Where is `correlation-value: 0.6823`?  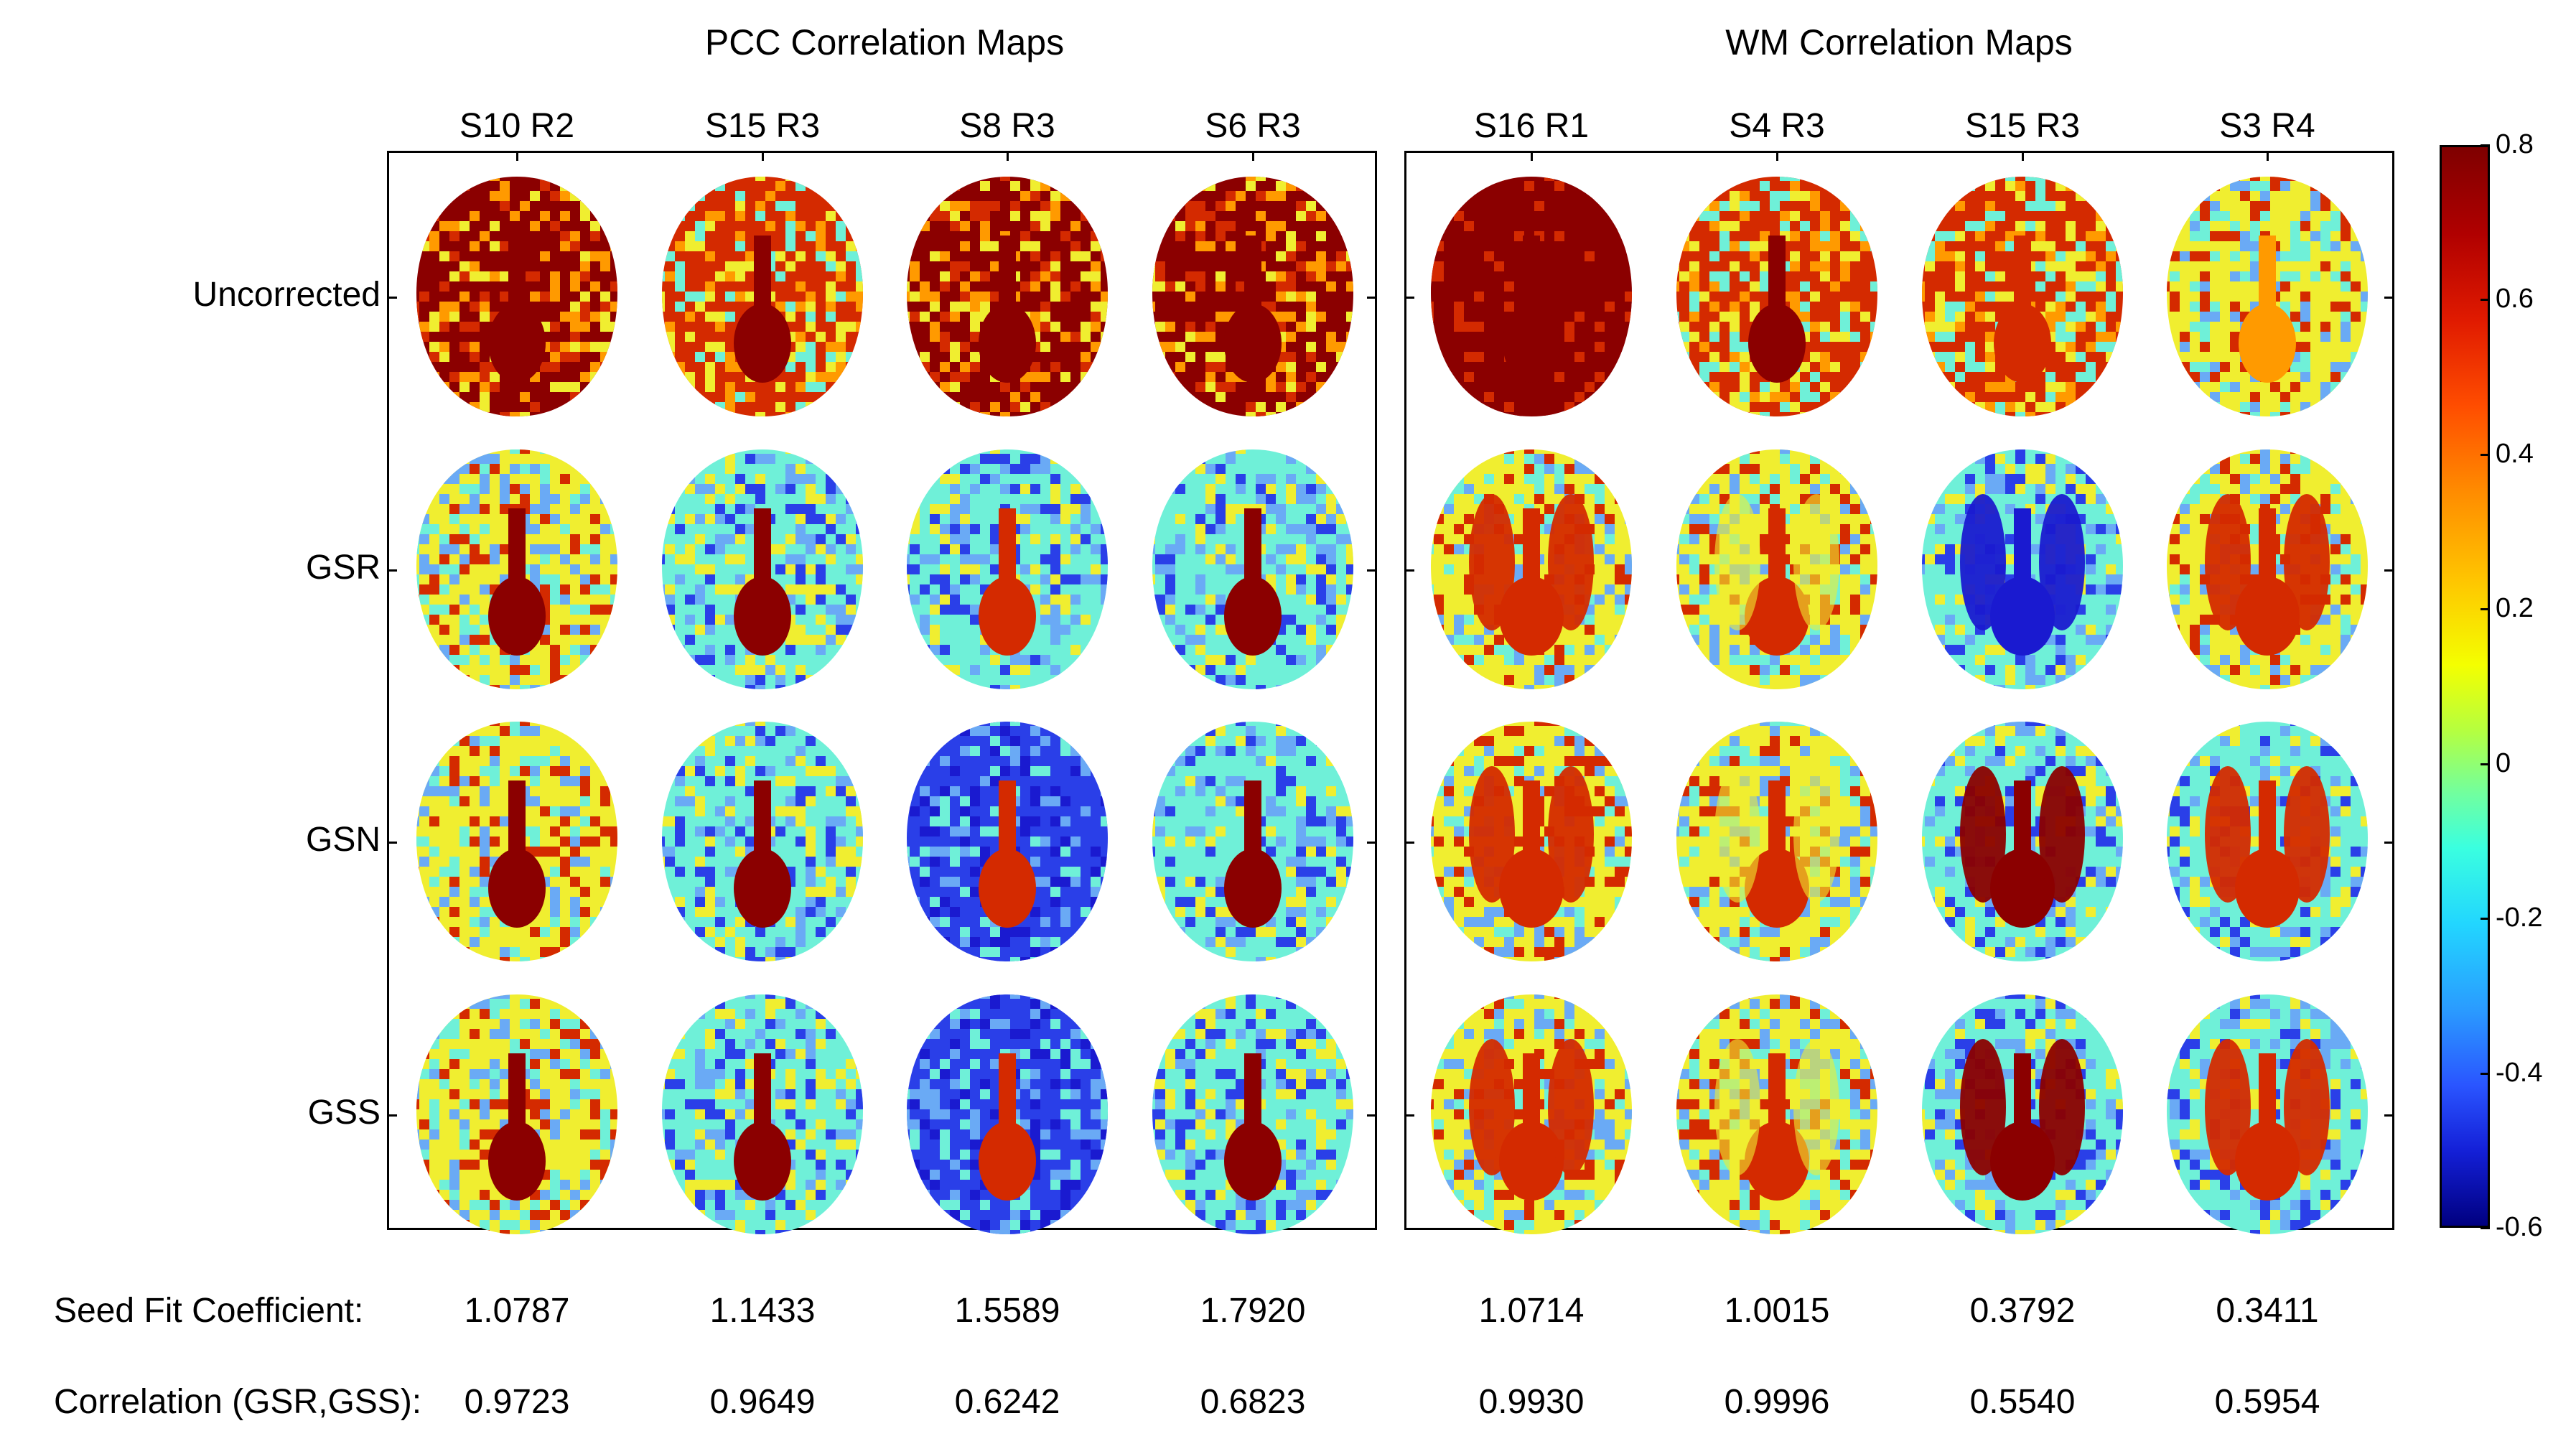 correlation-value: 0.6823 is located at coordinates (1253, 1402).